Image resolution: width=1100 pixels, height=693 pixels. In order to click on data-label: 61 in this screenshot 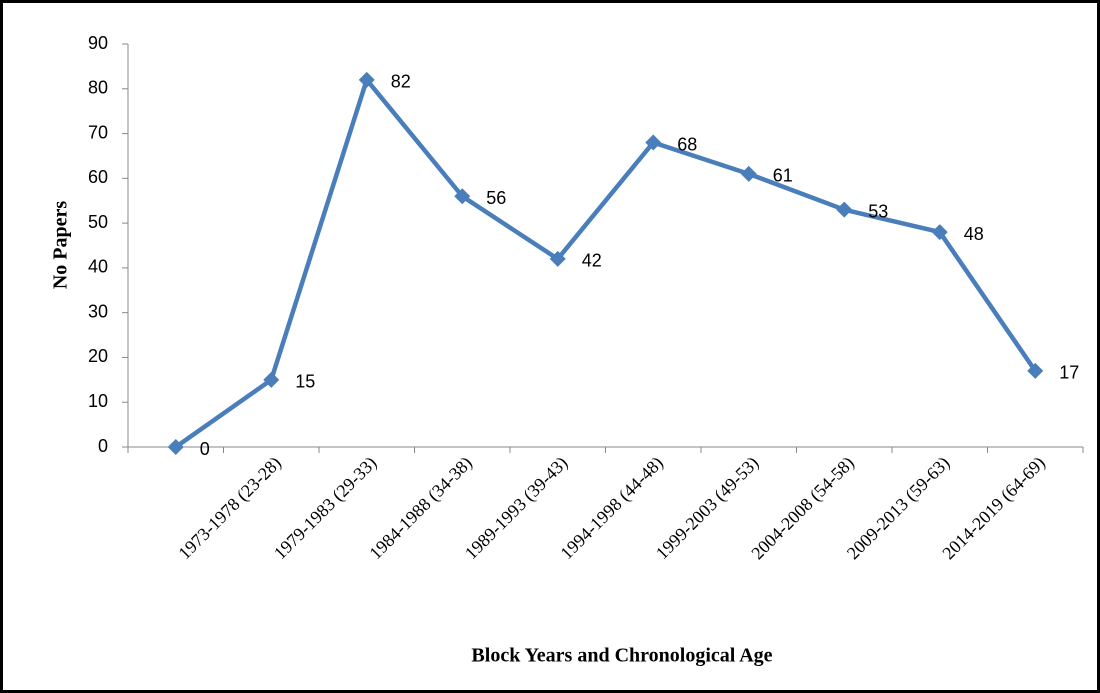, I will do `click(783, 176)`.